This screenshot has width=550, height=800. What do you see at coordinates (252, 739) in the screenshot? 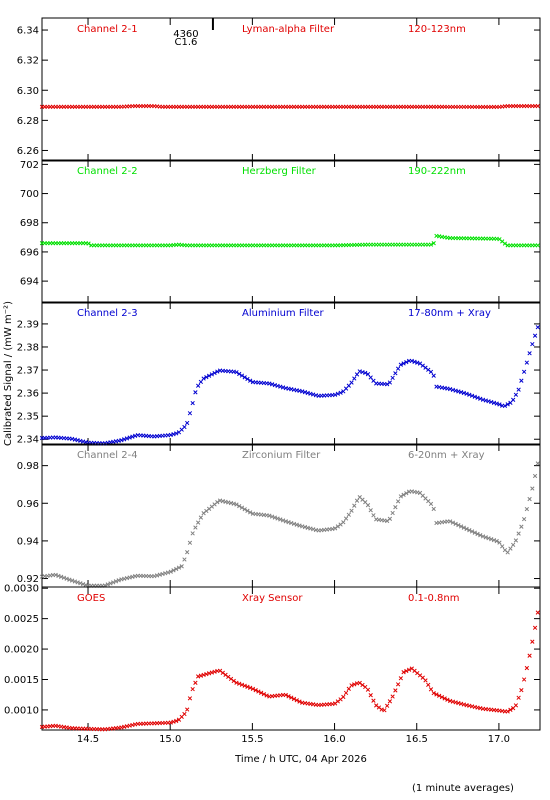
I see `x-tick-label: 15.5` at bounding box center [252, 739].